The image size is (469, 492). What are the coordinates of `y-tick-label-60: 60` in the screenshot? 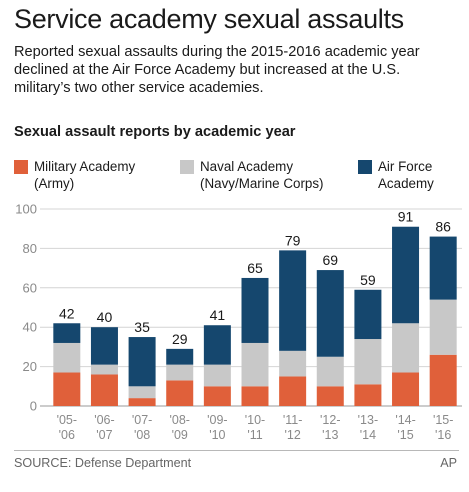 It's located at (30, 287).